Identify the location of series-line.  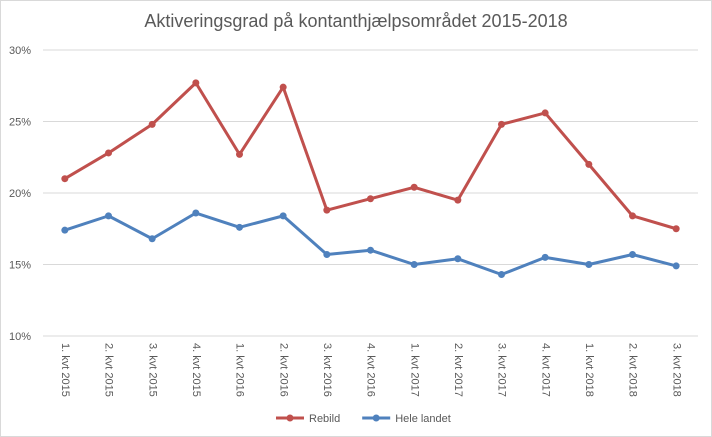
(370, 244).